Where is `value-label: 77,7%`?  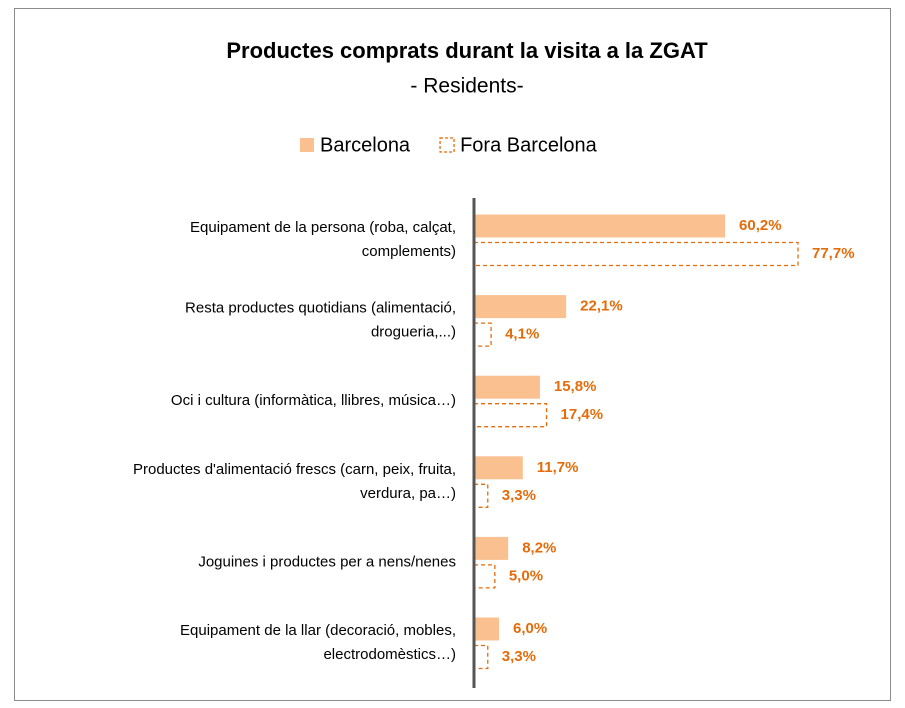
value-label: 77,7% is located at coordinates (833, 253).